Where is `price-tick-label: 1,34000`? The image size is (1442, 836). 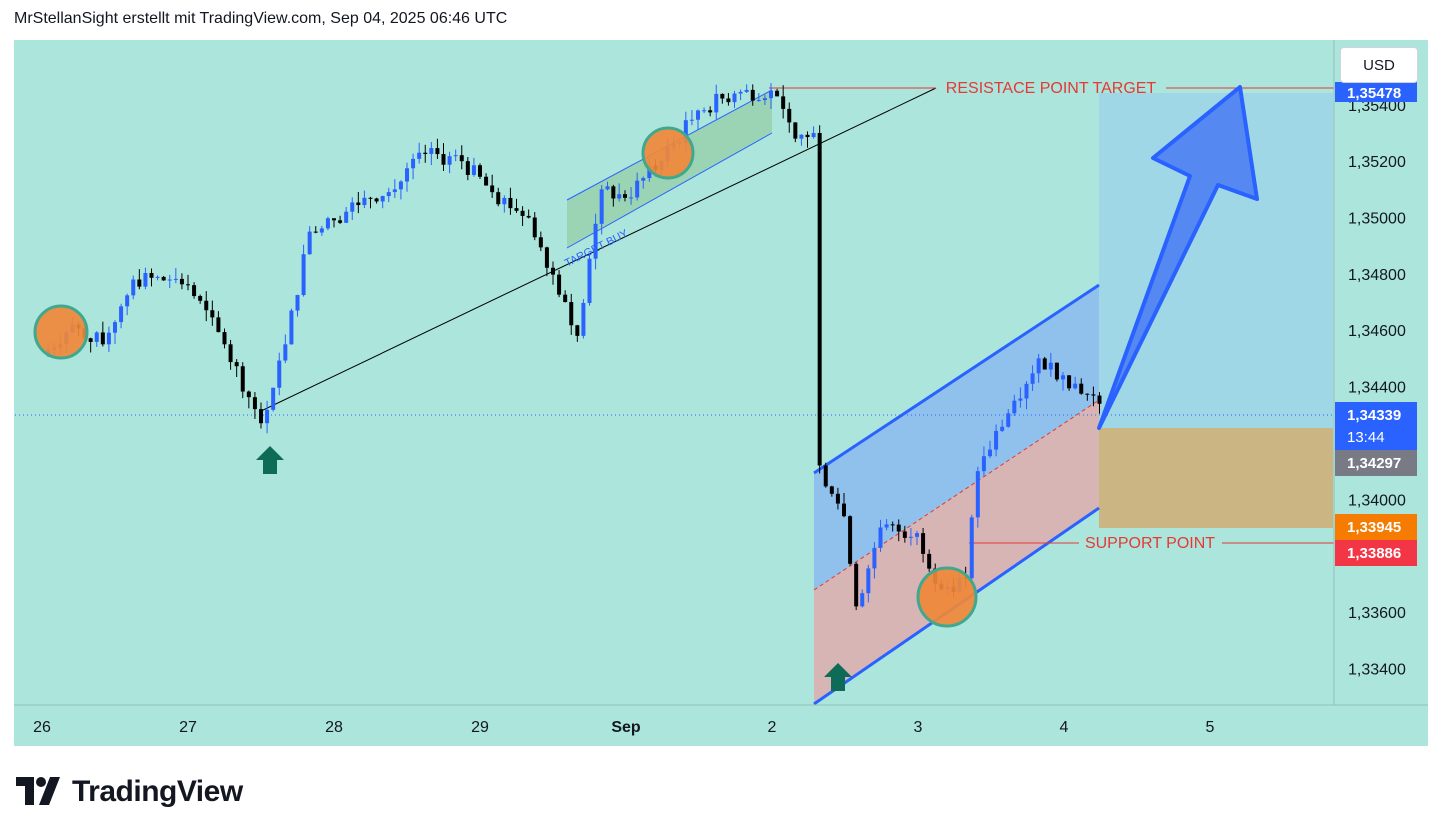
price-tick-label: 1,34000 is located at coordinates (1377, 500).